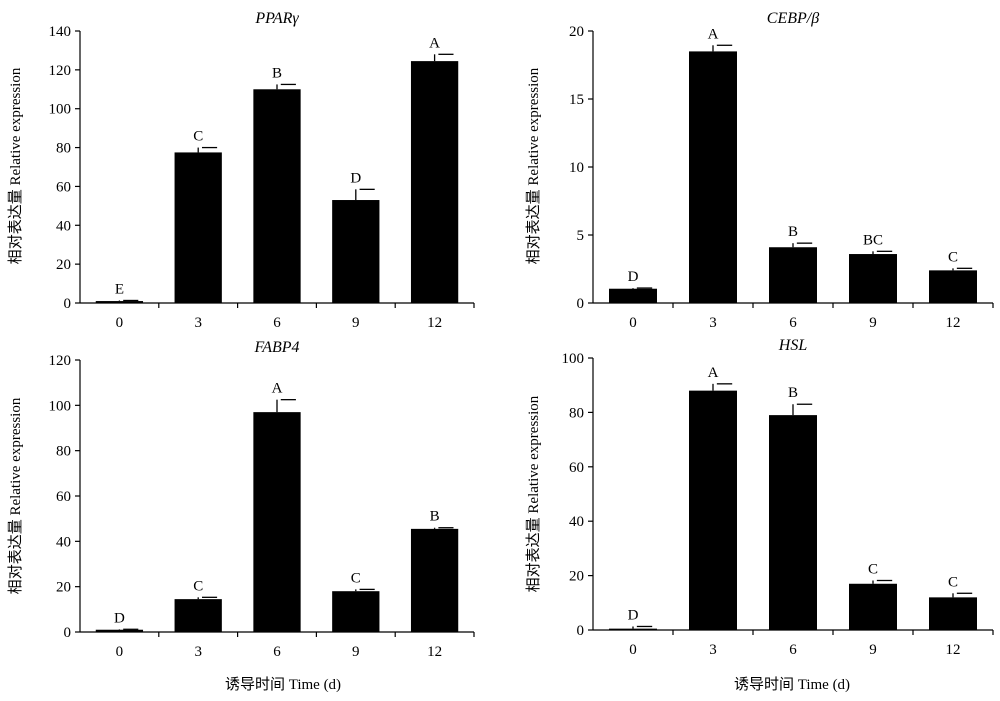 The image size is (1000, 701). Describe the element at coordinates (276, 18) in the screenshot. I see `panel-title: PPARγ` at that location.